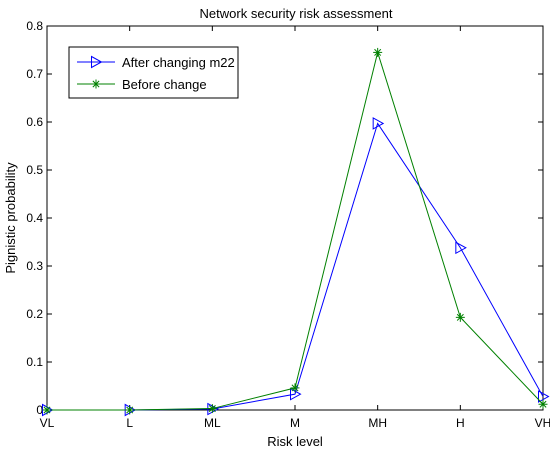  I want to click on legend-box, so click(153, 72).